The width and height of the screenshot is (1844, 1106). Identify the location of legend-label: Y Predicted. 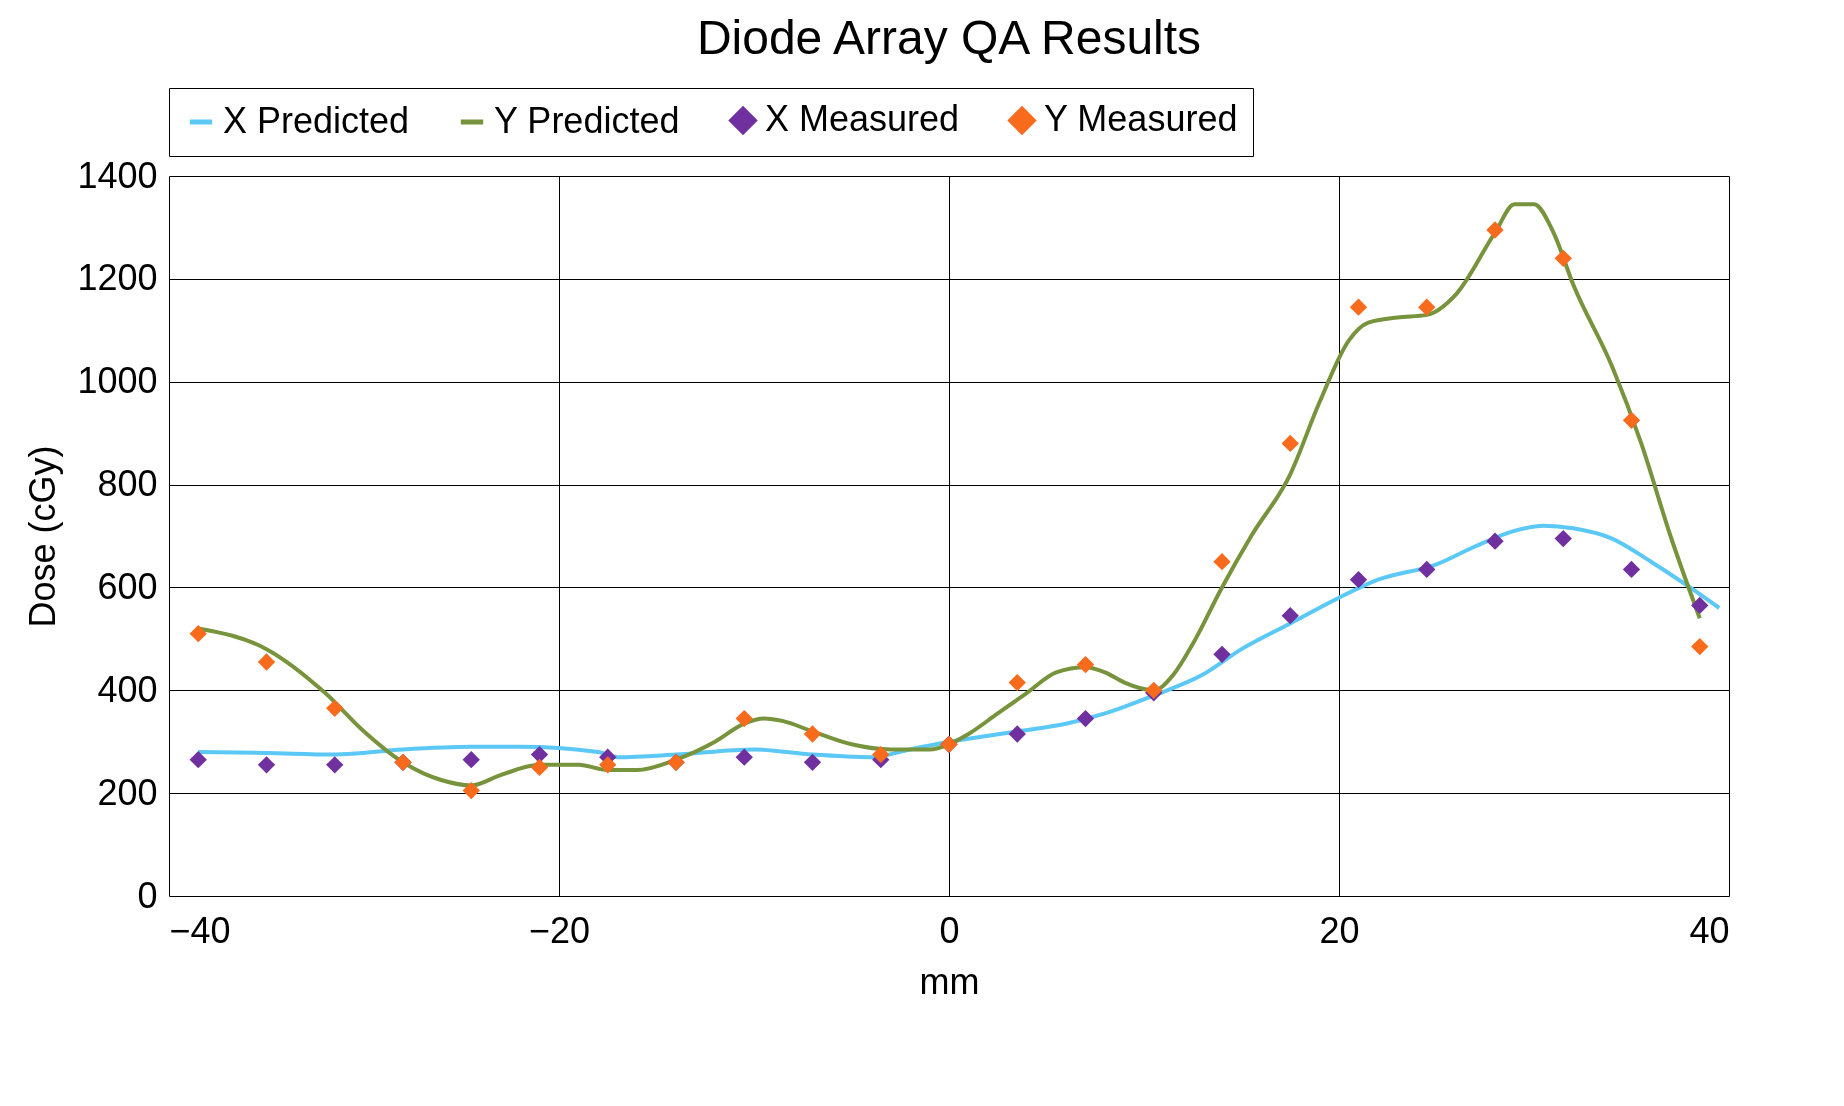
(587, 120).